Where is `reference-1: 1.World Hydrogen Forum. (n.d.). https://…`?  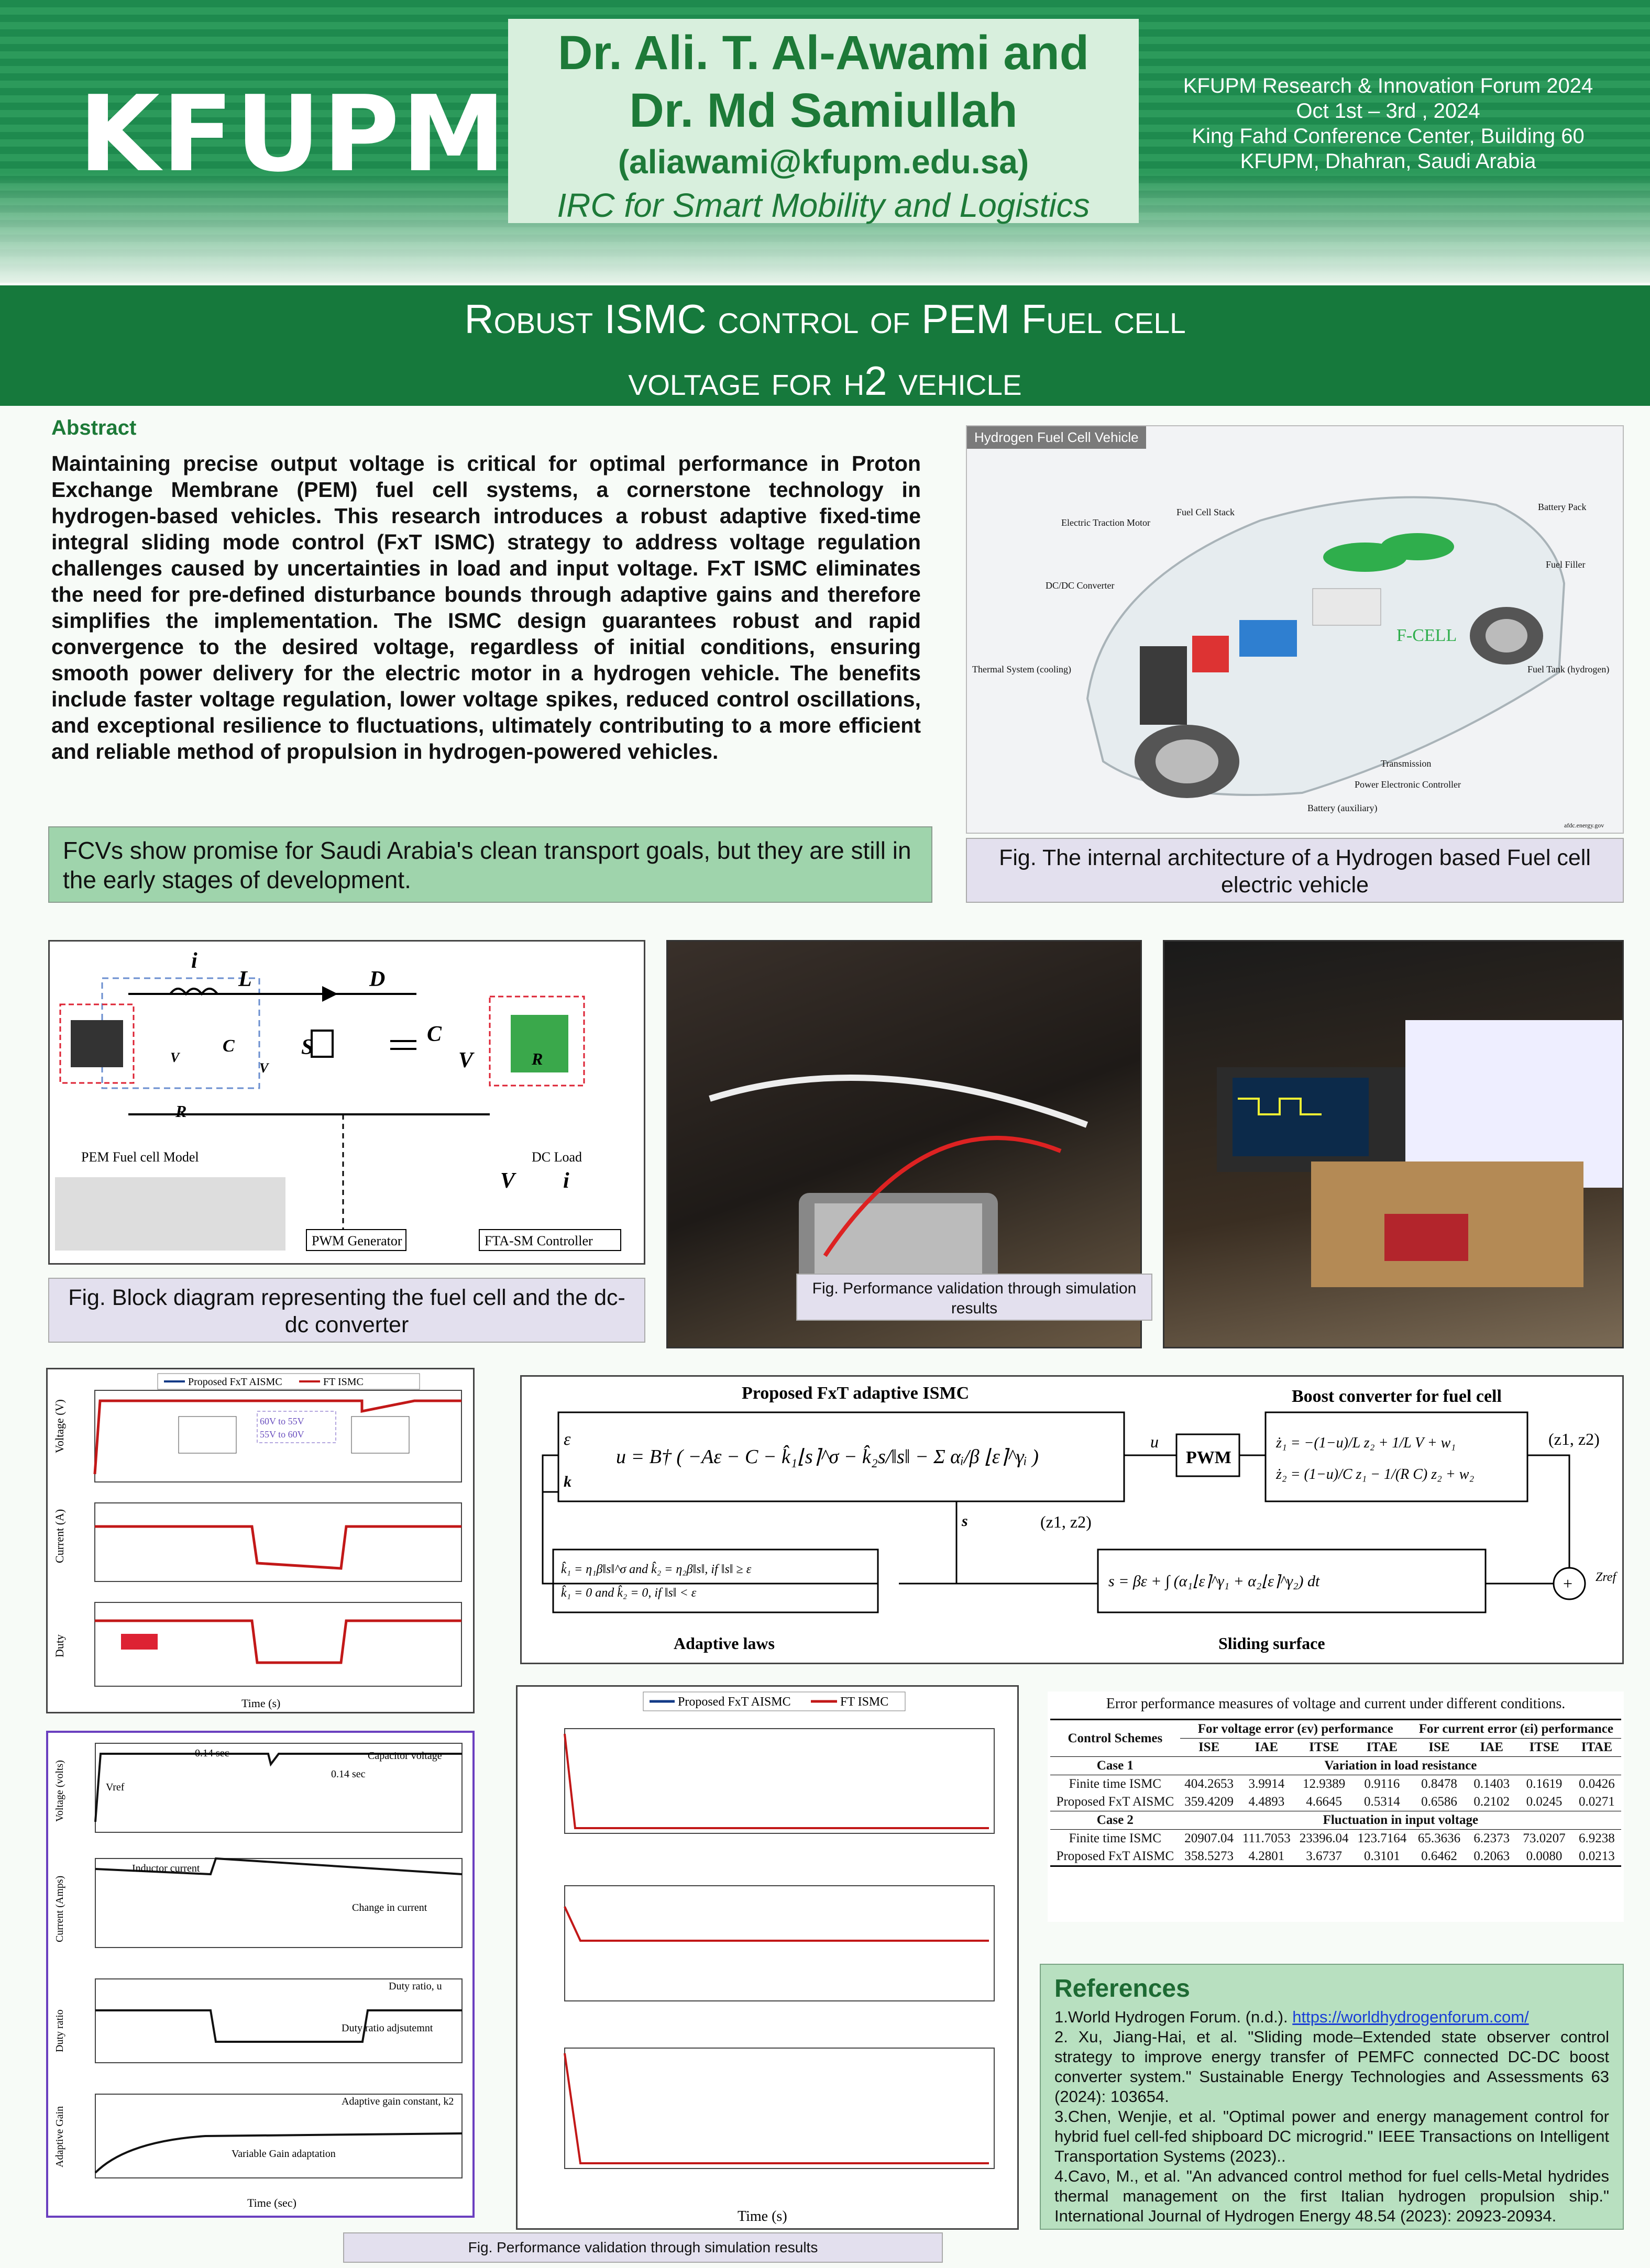
reference-1: 1.World Hydrogen Forum. (n.d.). https://… is located at coordinates (1331, 2017).